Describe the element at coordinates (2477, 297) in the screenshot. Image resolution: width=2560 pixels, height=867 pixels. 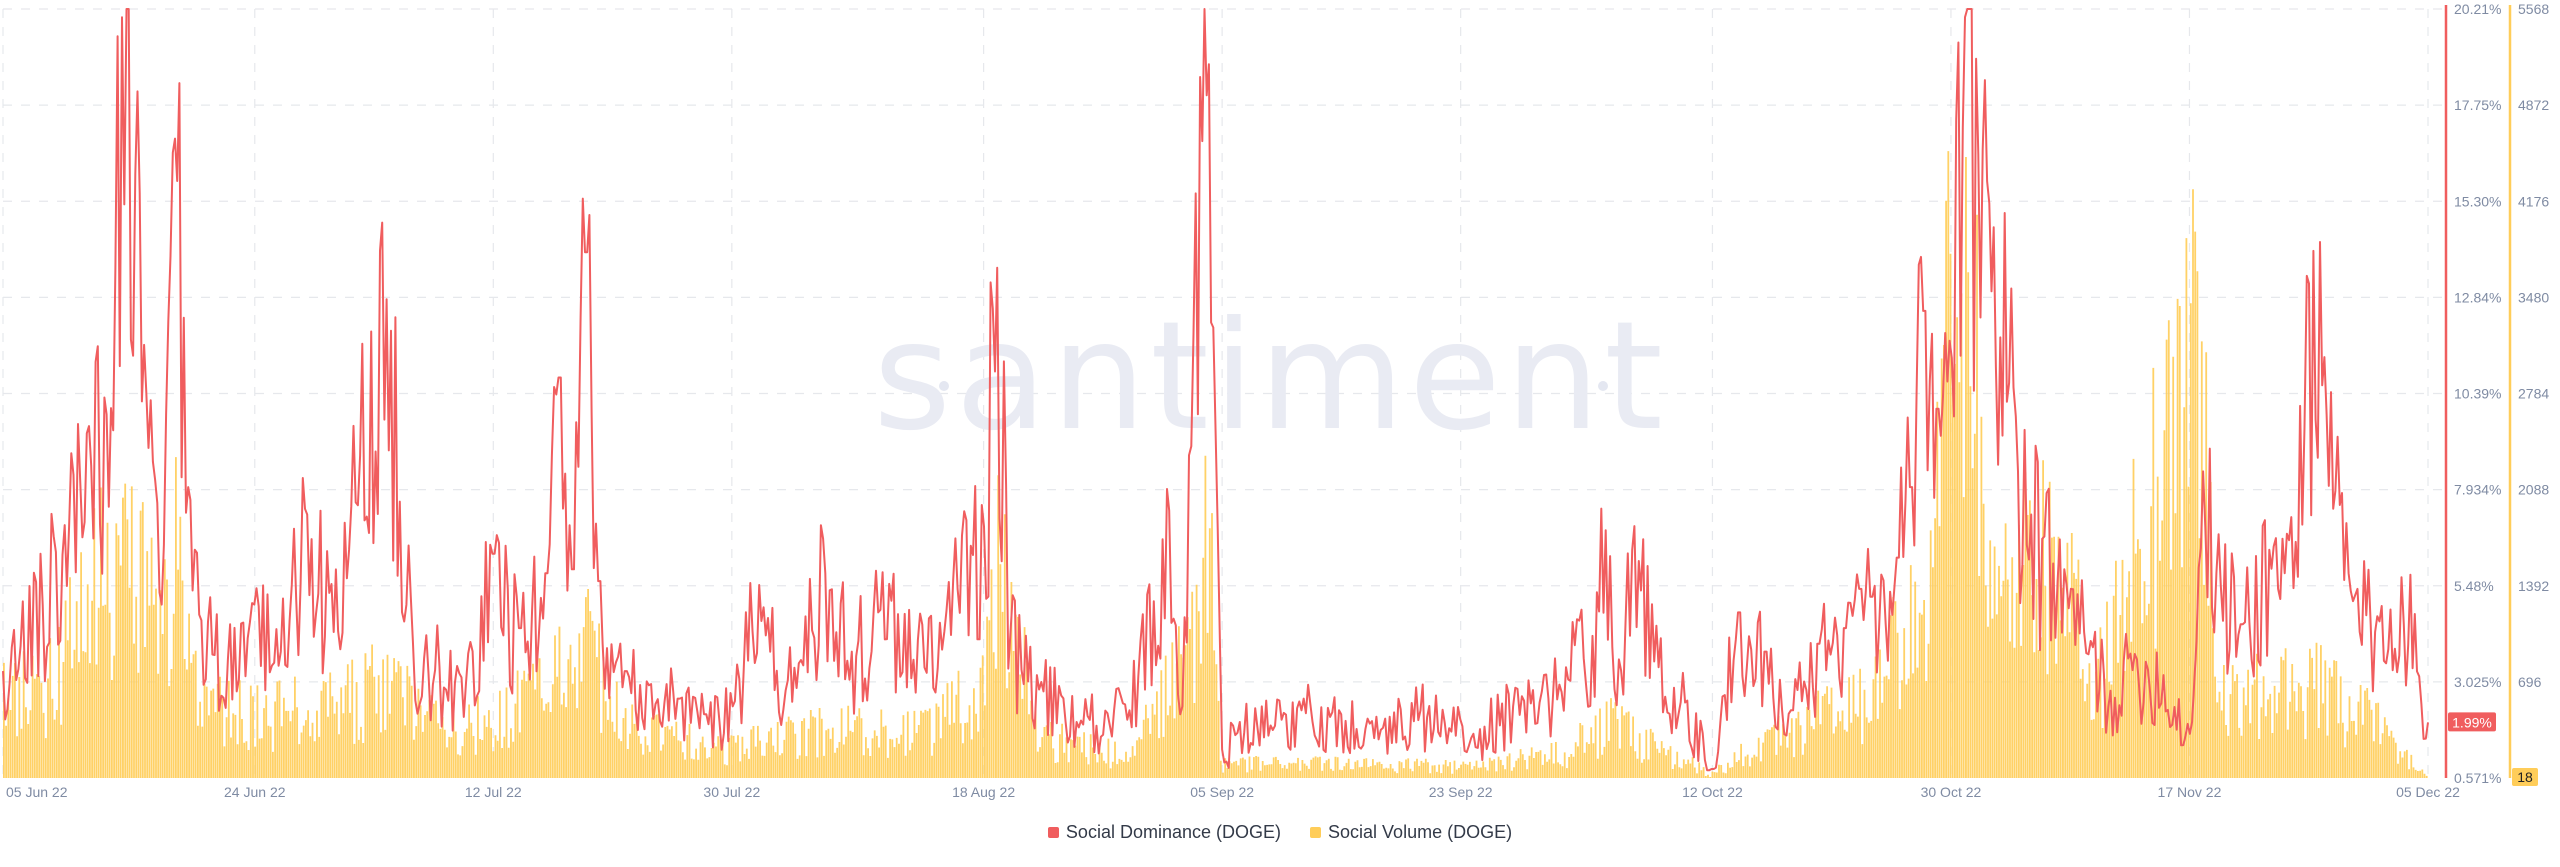
I see `y-left-tick-label: 12.84%` at that location.